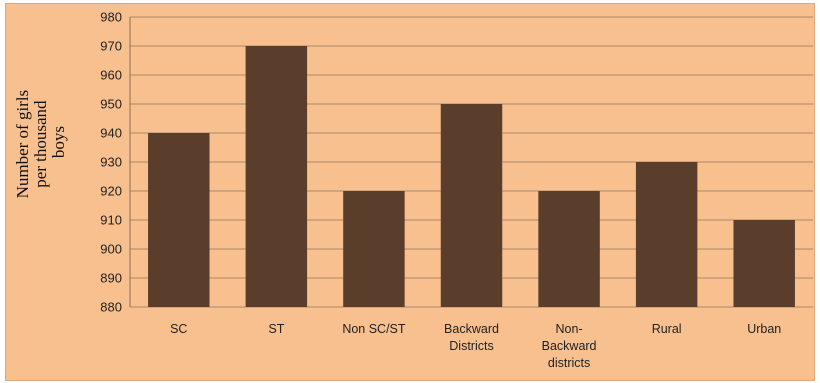  Describe the element at coordinates (111, 249) in the screenshot. I see `y-tick-label: 900` at that location.